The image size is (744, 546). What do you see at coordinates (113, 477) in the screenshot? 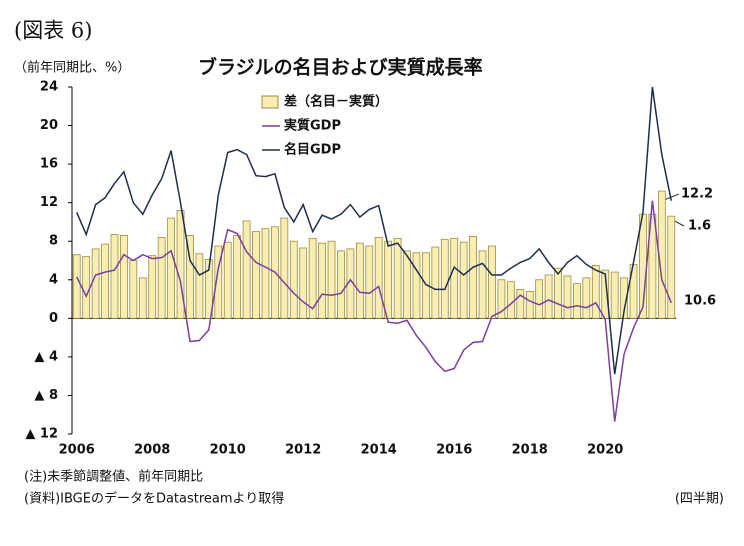
I see `note: (注)未季節調整値、前年同期比` at bounding box center [113, 477].